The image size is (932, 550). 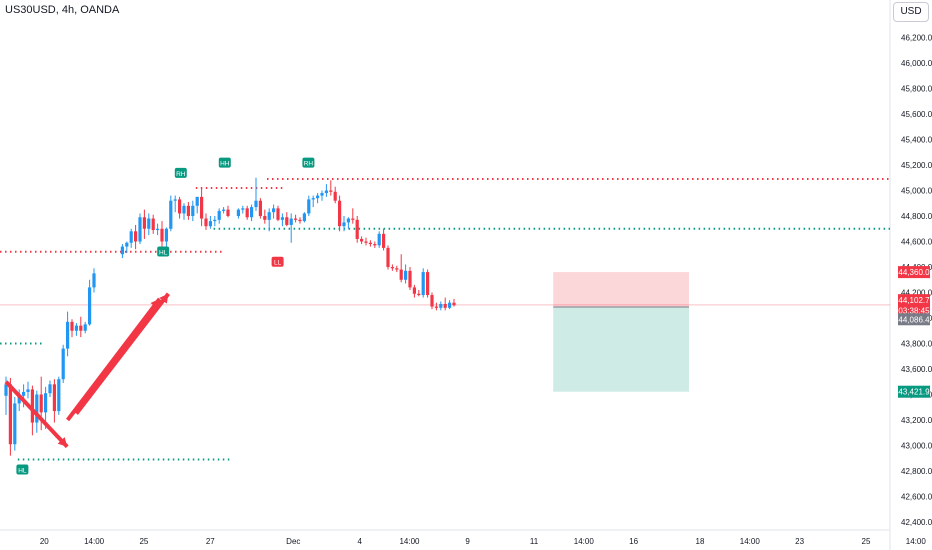 What do you see at coordinates (62, 10) in the screenshot?
I see `symbol-label: US30USD, 4h, OANDA` at bounding box center [62, 10].